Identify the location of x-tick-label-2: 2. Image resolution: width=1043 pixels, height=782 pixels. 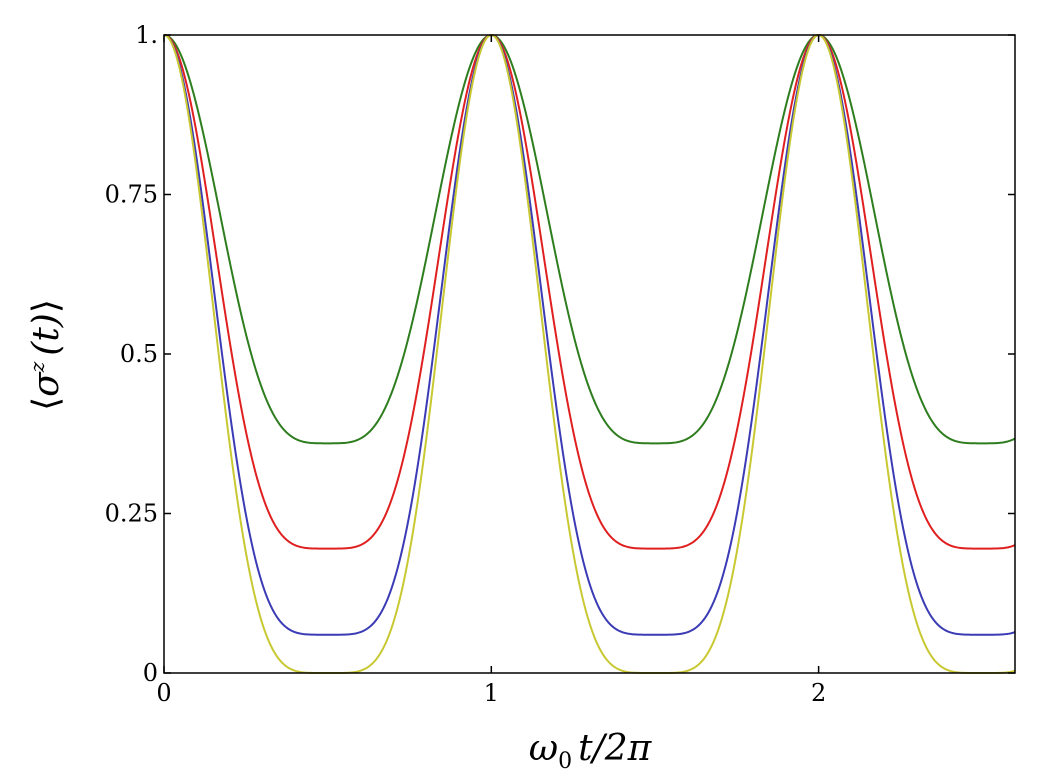
(818, 693).